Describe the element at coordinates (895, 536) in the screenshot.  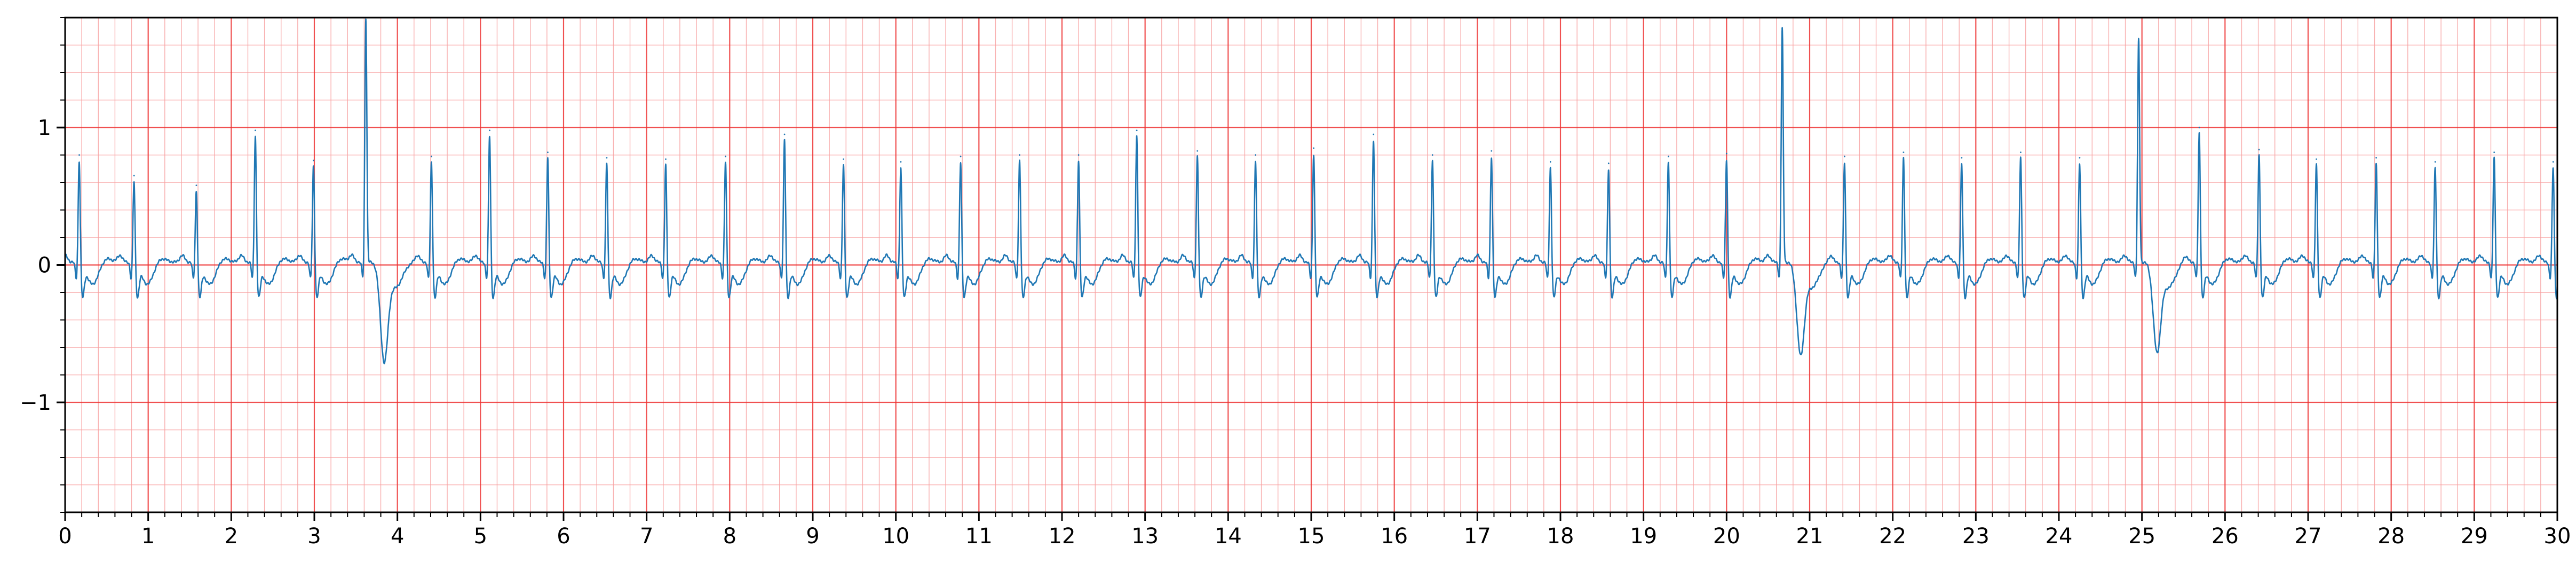
I see `x-tick-label: 10` at that location.